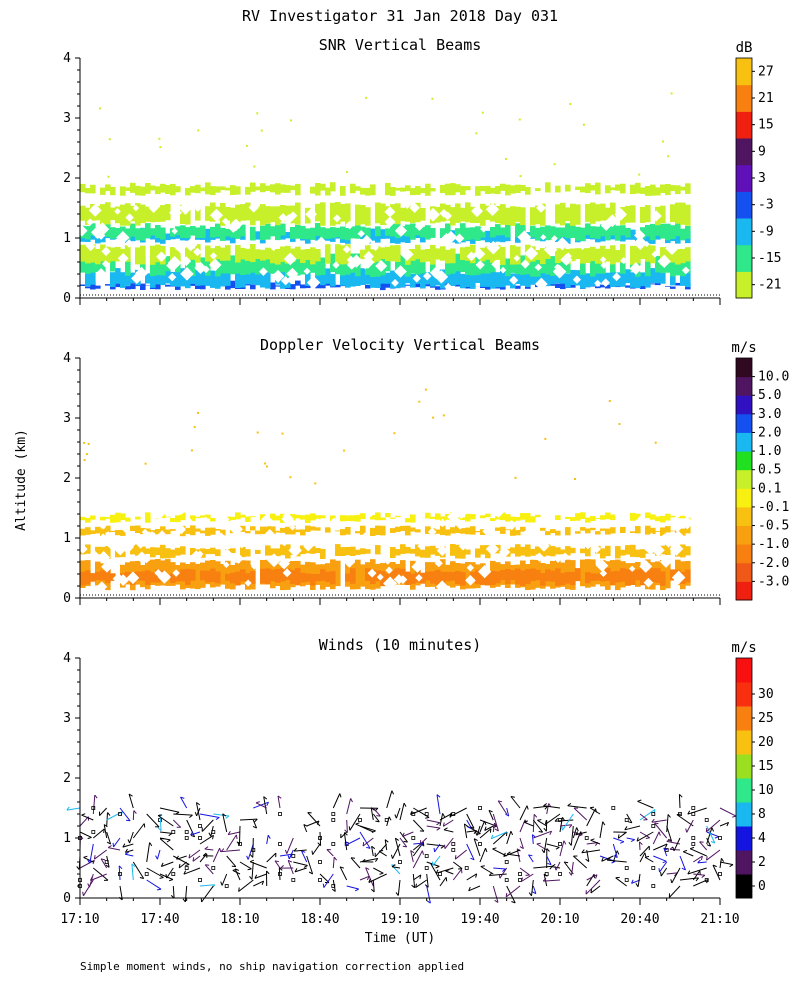  What do you see at coordinates (744, 48) in the screenshot?
I see `colorbar-units: dB` at bounding box center [744, 48].